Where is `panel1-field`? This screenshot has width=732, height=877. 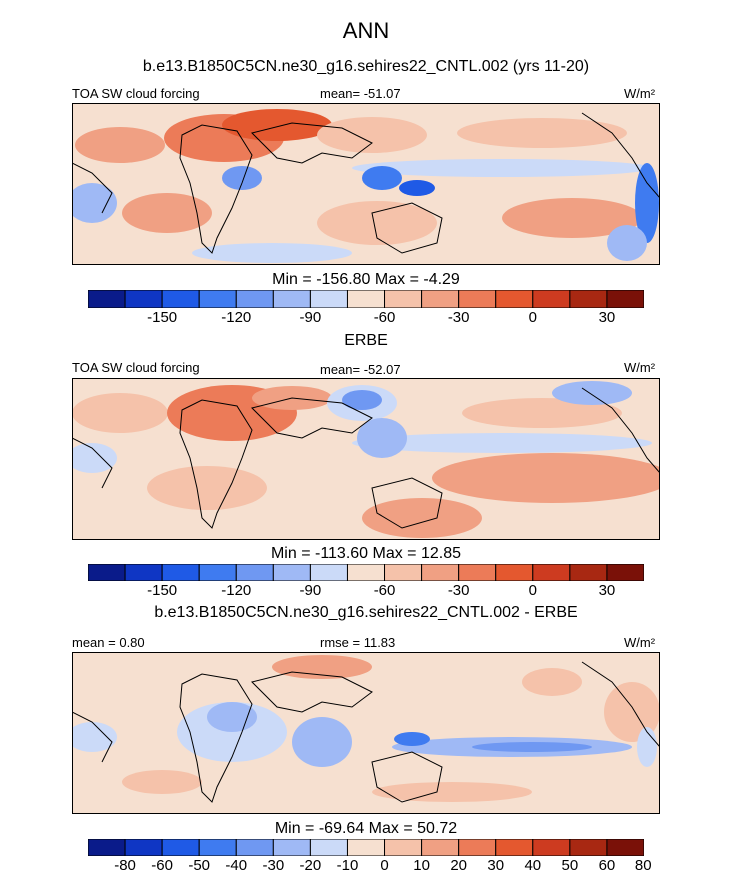
panel1-field is located at coordinates (366, 184).